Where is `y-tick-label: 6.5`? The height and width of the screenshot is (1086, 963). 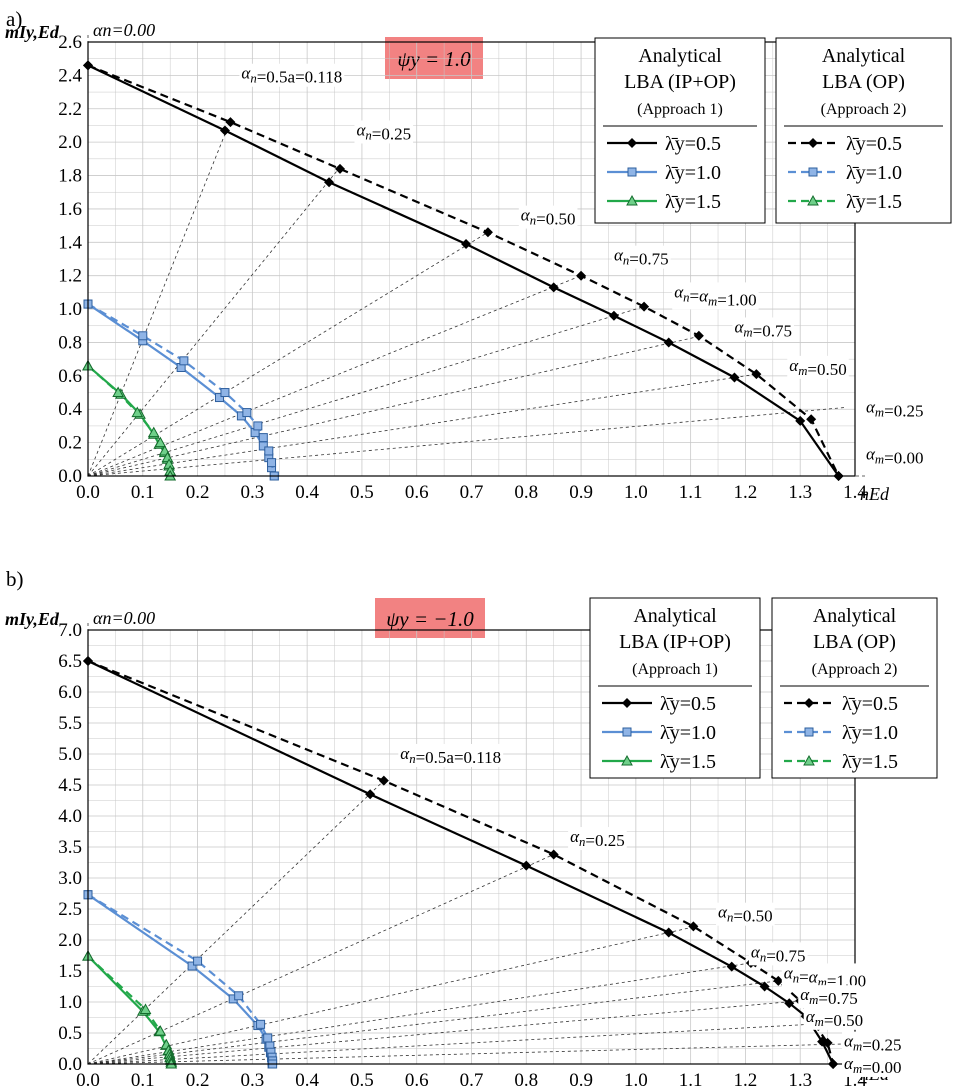
y-tick-label: 6.5 is located at coordinates (70, 661).